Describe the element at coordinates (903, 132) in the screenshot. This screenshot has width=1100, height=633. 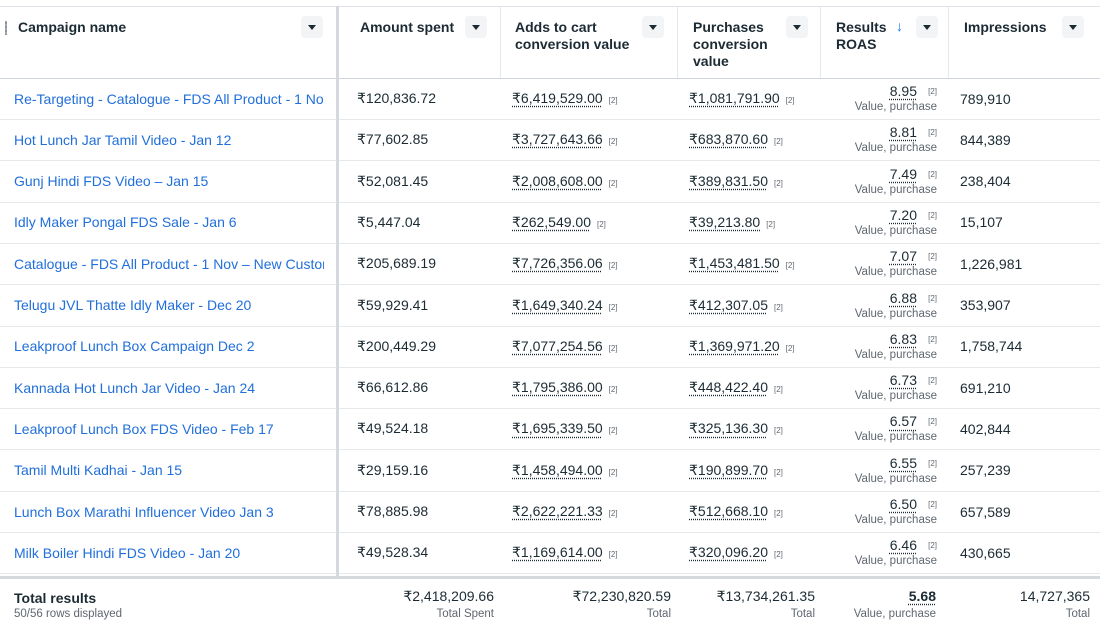
I see `roas-value: 8.81` at that location.